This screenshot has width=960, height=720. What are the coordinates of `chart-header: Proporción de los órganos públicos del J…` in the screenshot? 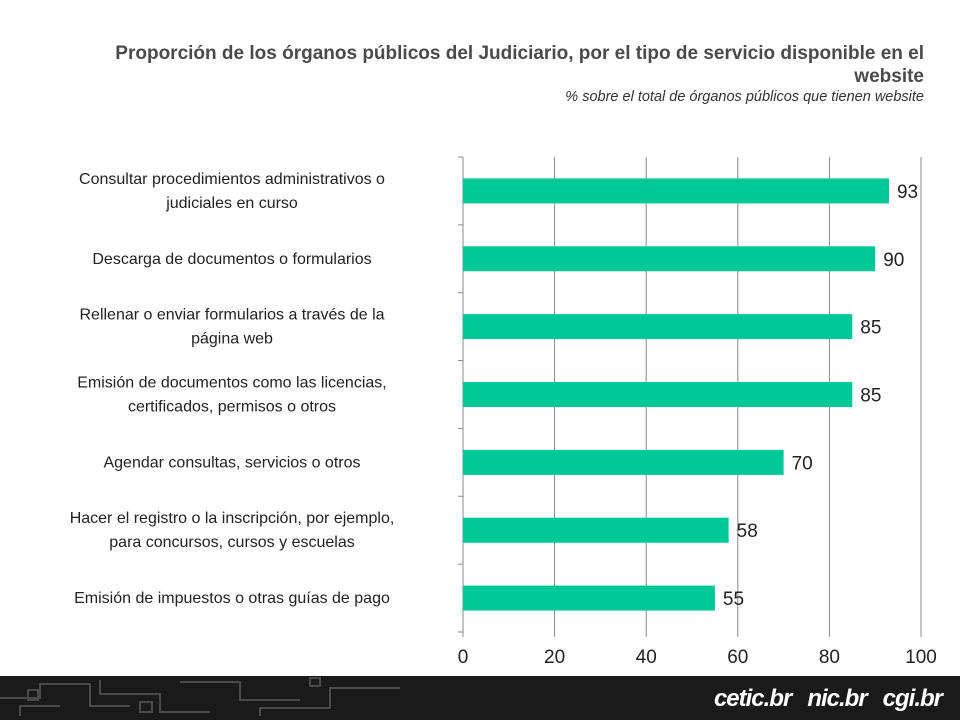 It's located at (514, 73).